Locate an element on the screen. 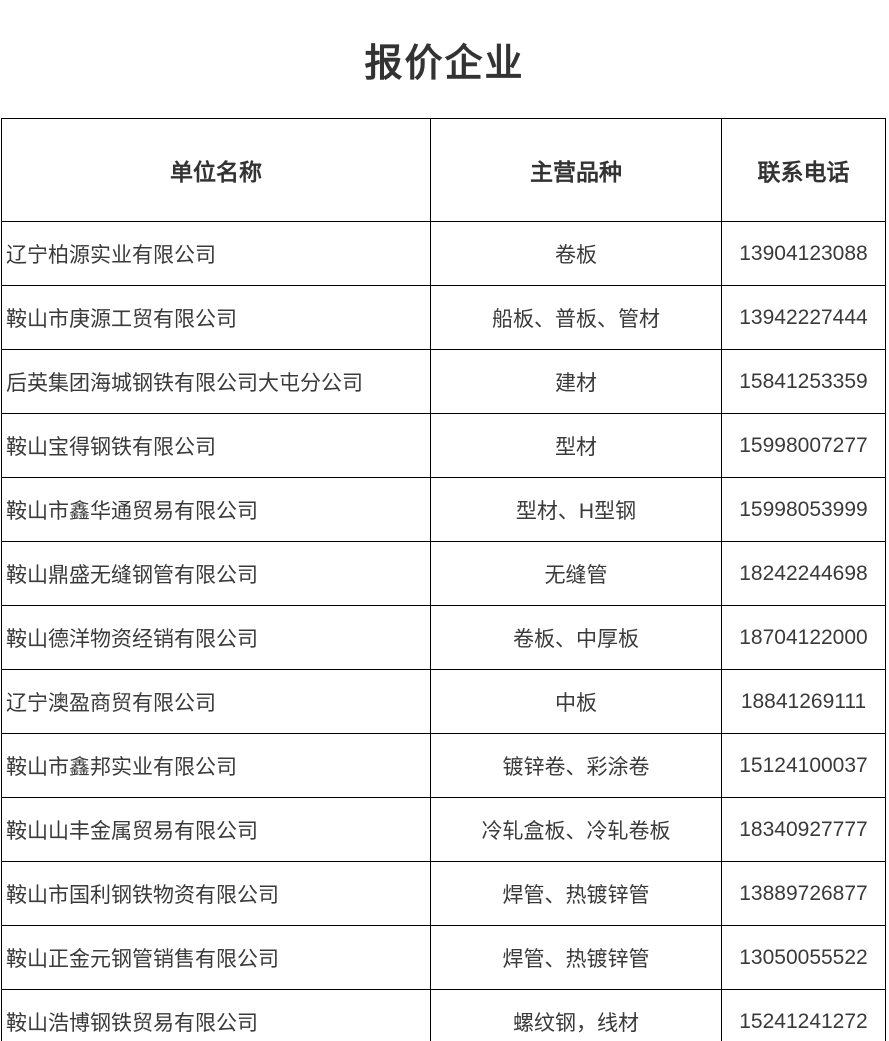 The width and height of the screenshot is (889, 1041). company-cell: 辽宁柏源实业有限公司 is located at coordinates (216, 253).